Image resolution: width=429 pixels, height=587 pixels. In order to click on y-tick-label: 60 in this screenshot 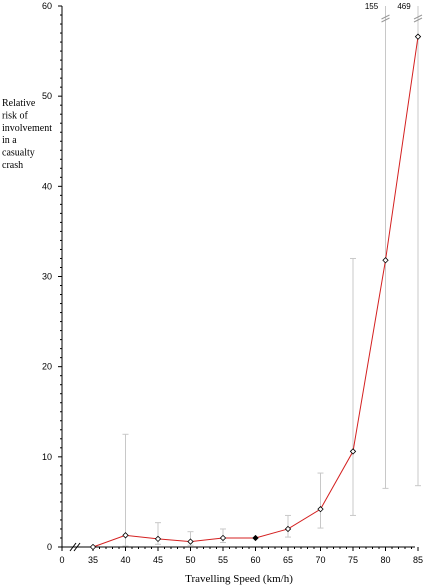, I will do `click(47, 6)`.